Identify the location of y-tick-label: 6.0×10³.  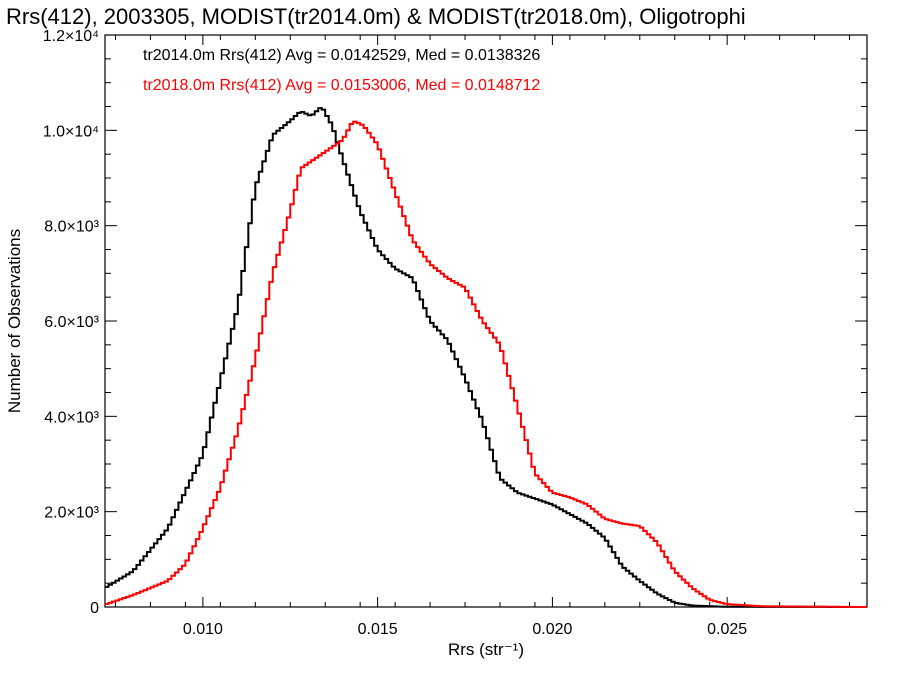
(71, 322).